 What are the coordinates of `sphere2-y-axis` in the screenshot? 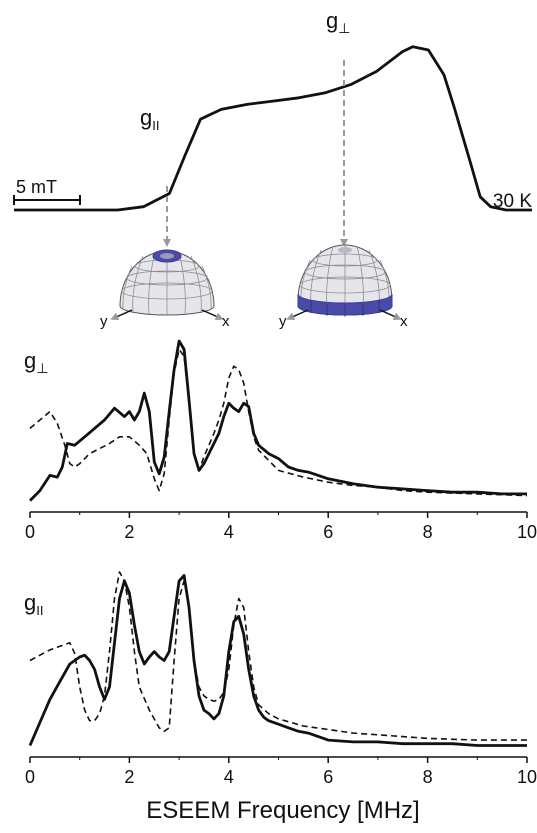 It's located at (297, 315).